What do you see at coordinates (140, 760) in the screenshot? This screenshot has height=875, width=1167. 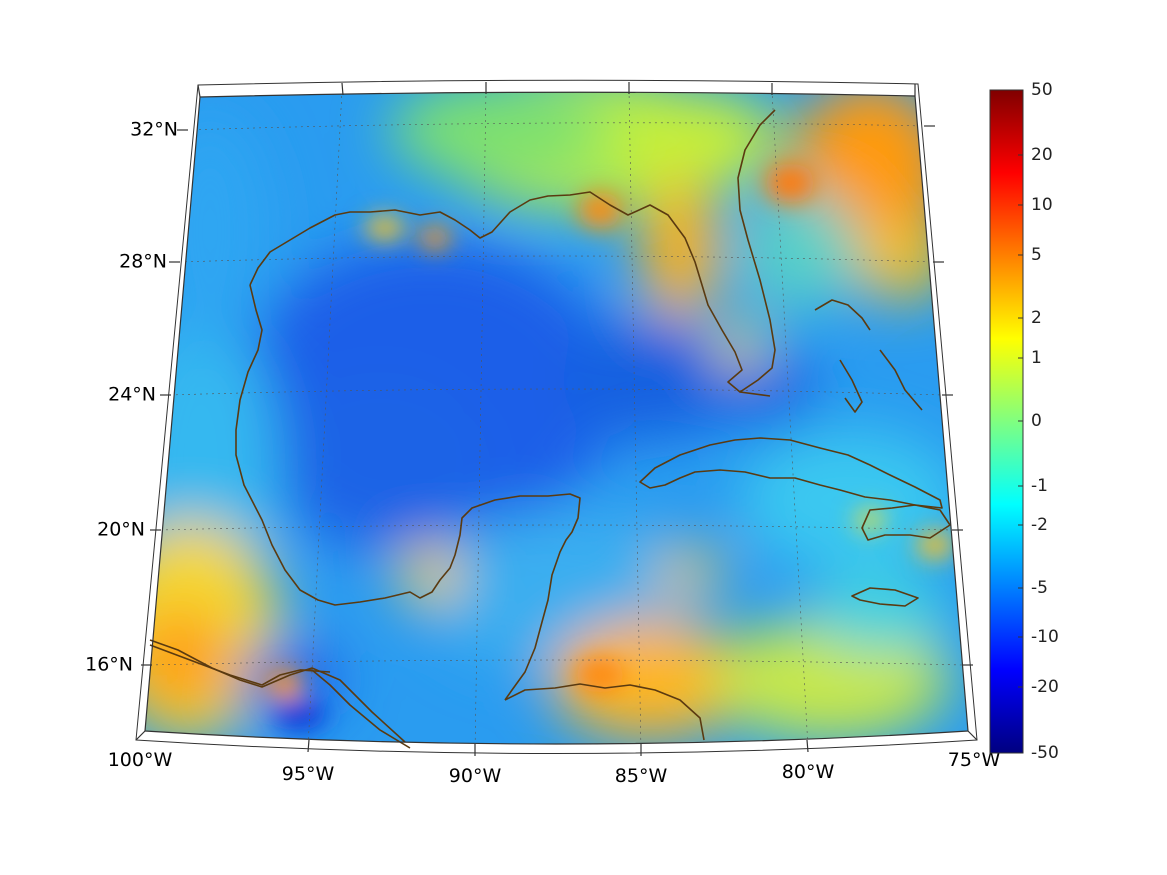 I see `lon-label: 100°W` at bounding box center [140, 760].